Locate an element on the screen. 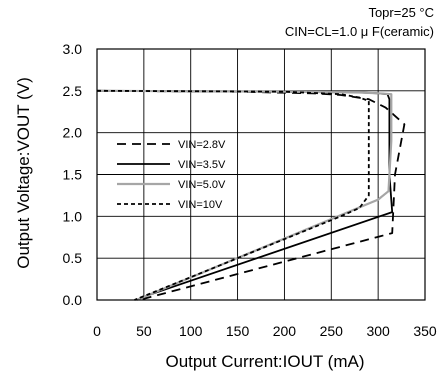 The width and height of the screenshot is (440, 375). x-tick-label: 100 is located at coordinates (191, 331).